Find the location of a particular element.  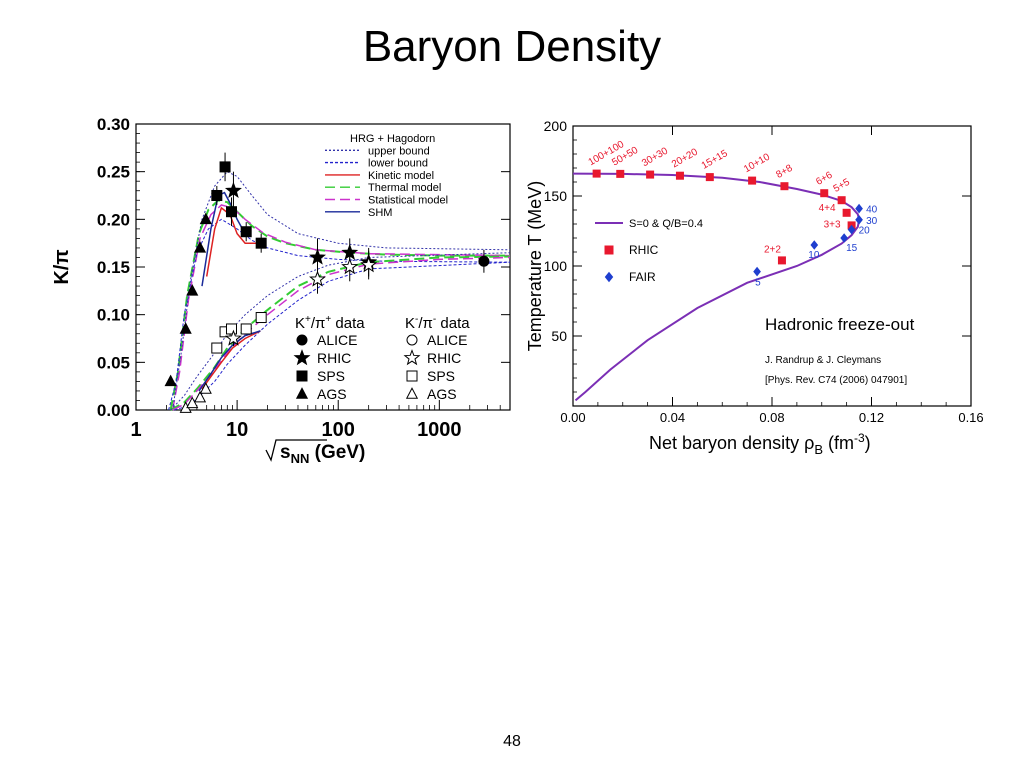

citation-reference: [Phys. Rev. C74 (2006) 047901] is located at coordinates (836, 380).